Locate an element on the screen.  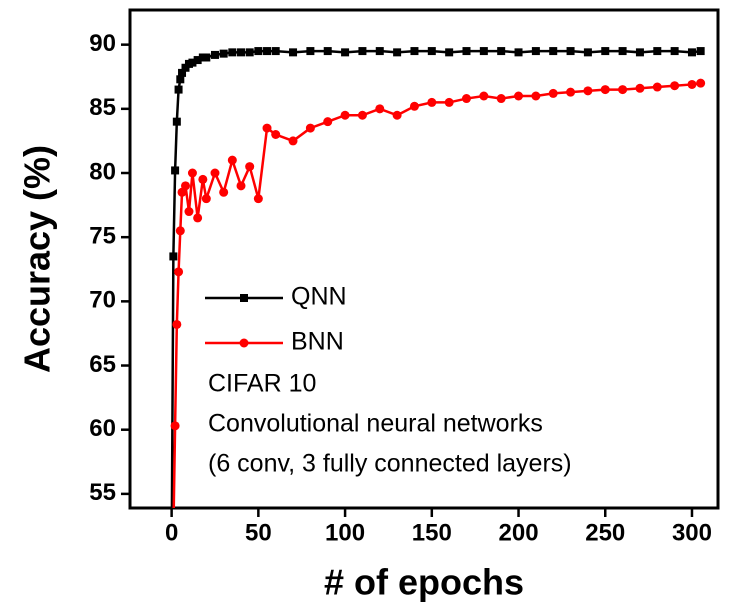
y-tick-label: 70 is located at coordinates (102, 300).